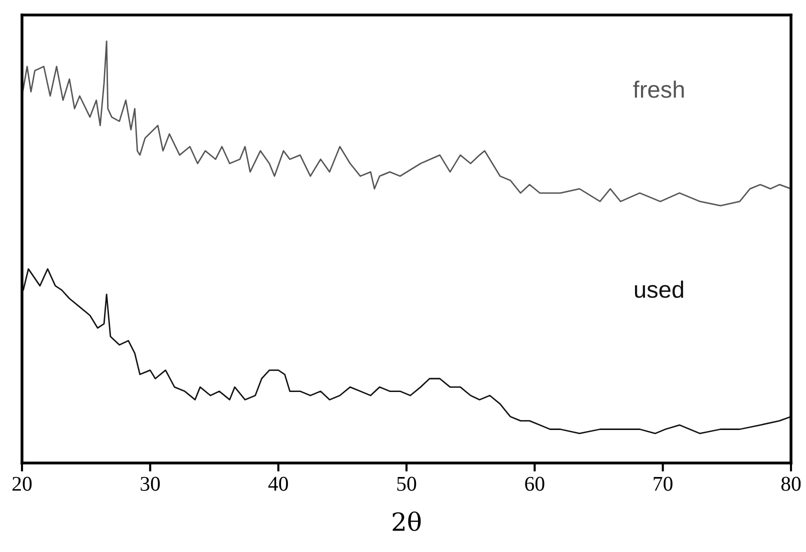 Image resolution: width=806 pixels, height=552 pixels. Describe the element at coordinates (663, 483) in the screenshot. I see `x-tick-label: 70` at that location.